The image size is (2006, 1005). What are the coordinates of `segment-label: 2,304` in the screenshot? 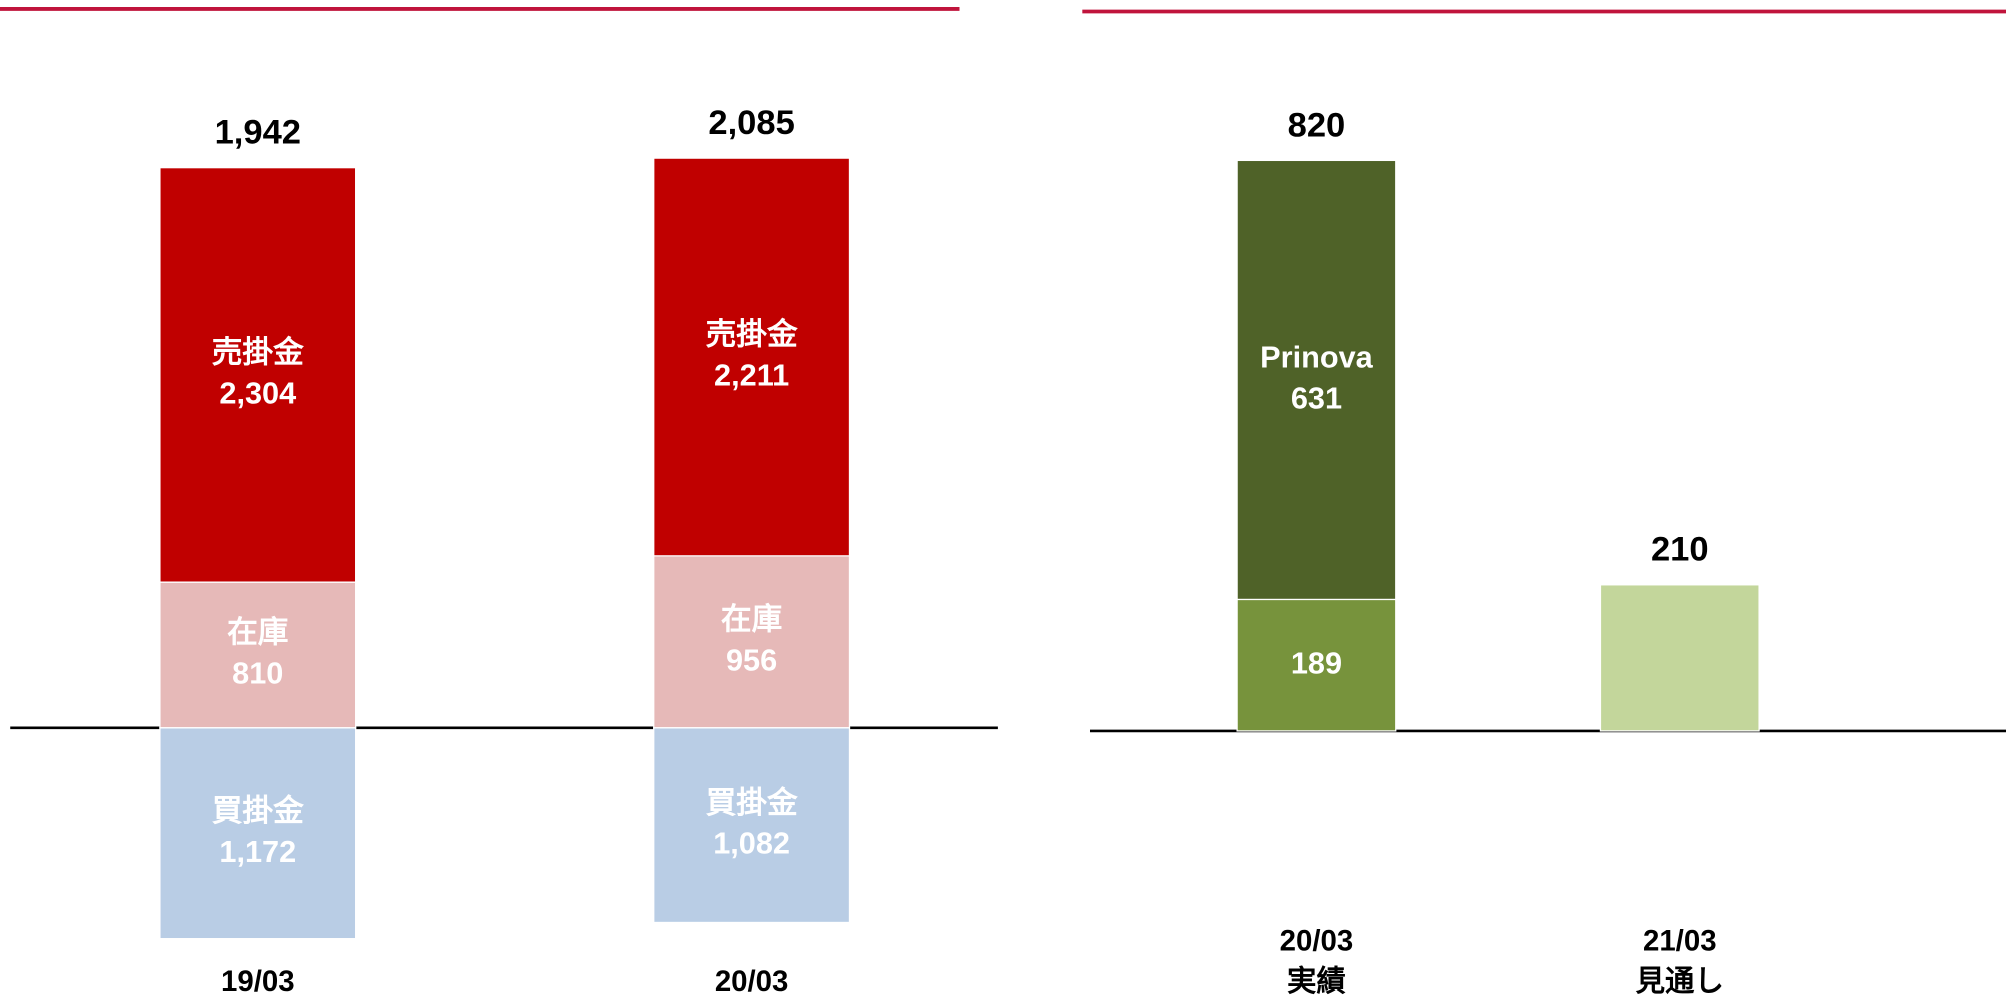 It's located at (257, 393).